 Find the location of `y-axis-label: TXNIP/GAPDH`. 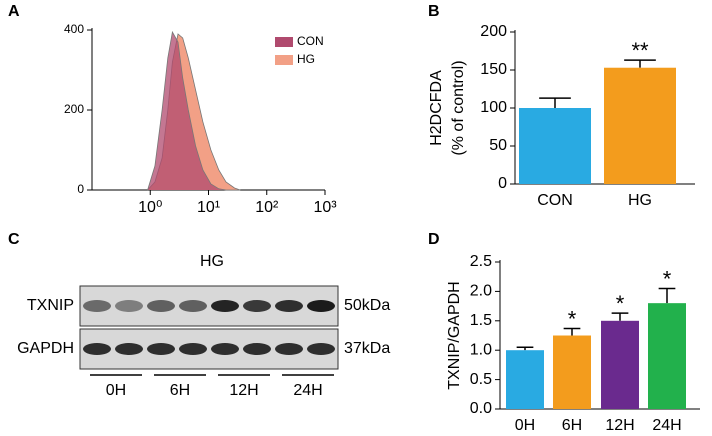

y-axis-label: TXNIP/GAPDH is located at coordinates (454, 335).